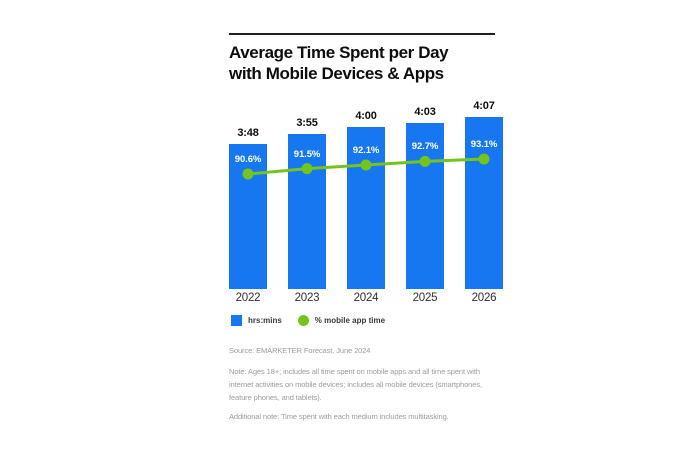 Image resolution: width=700 pixels, height=456 pixels. What do you see at coordinates (248, 298) in the screenshot?
I see `year-label-2022: 2022` at bounding box center [248, 298].